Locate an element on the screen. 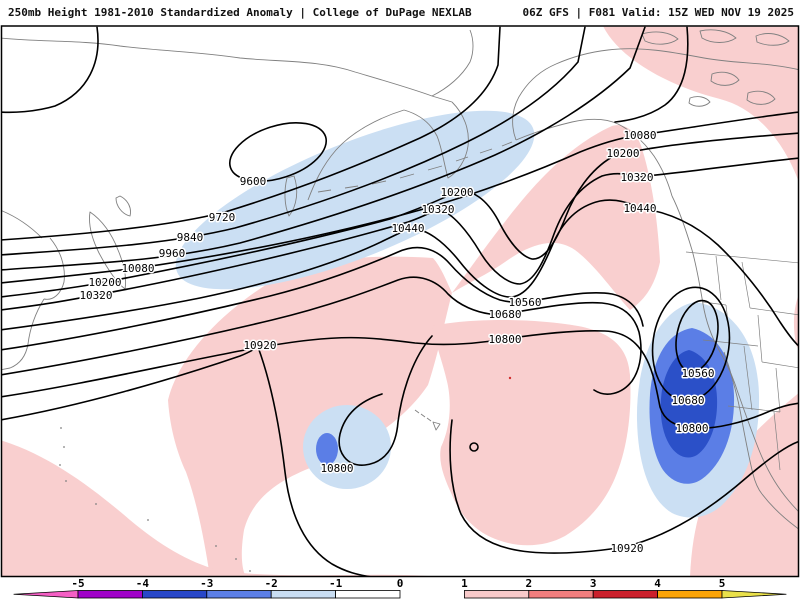 The image size is (800, 600). contour-10920-east is located at coordinates (623, 486).